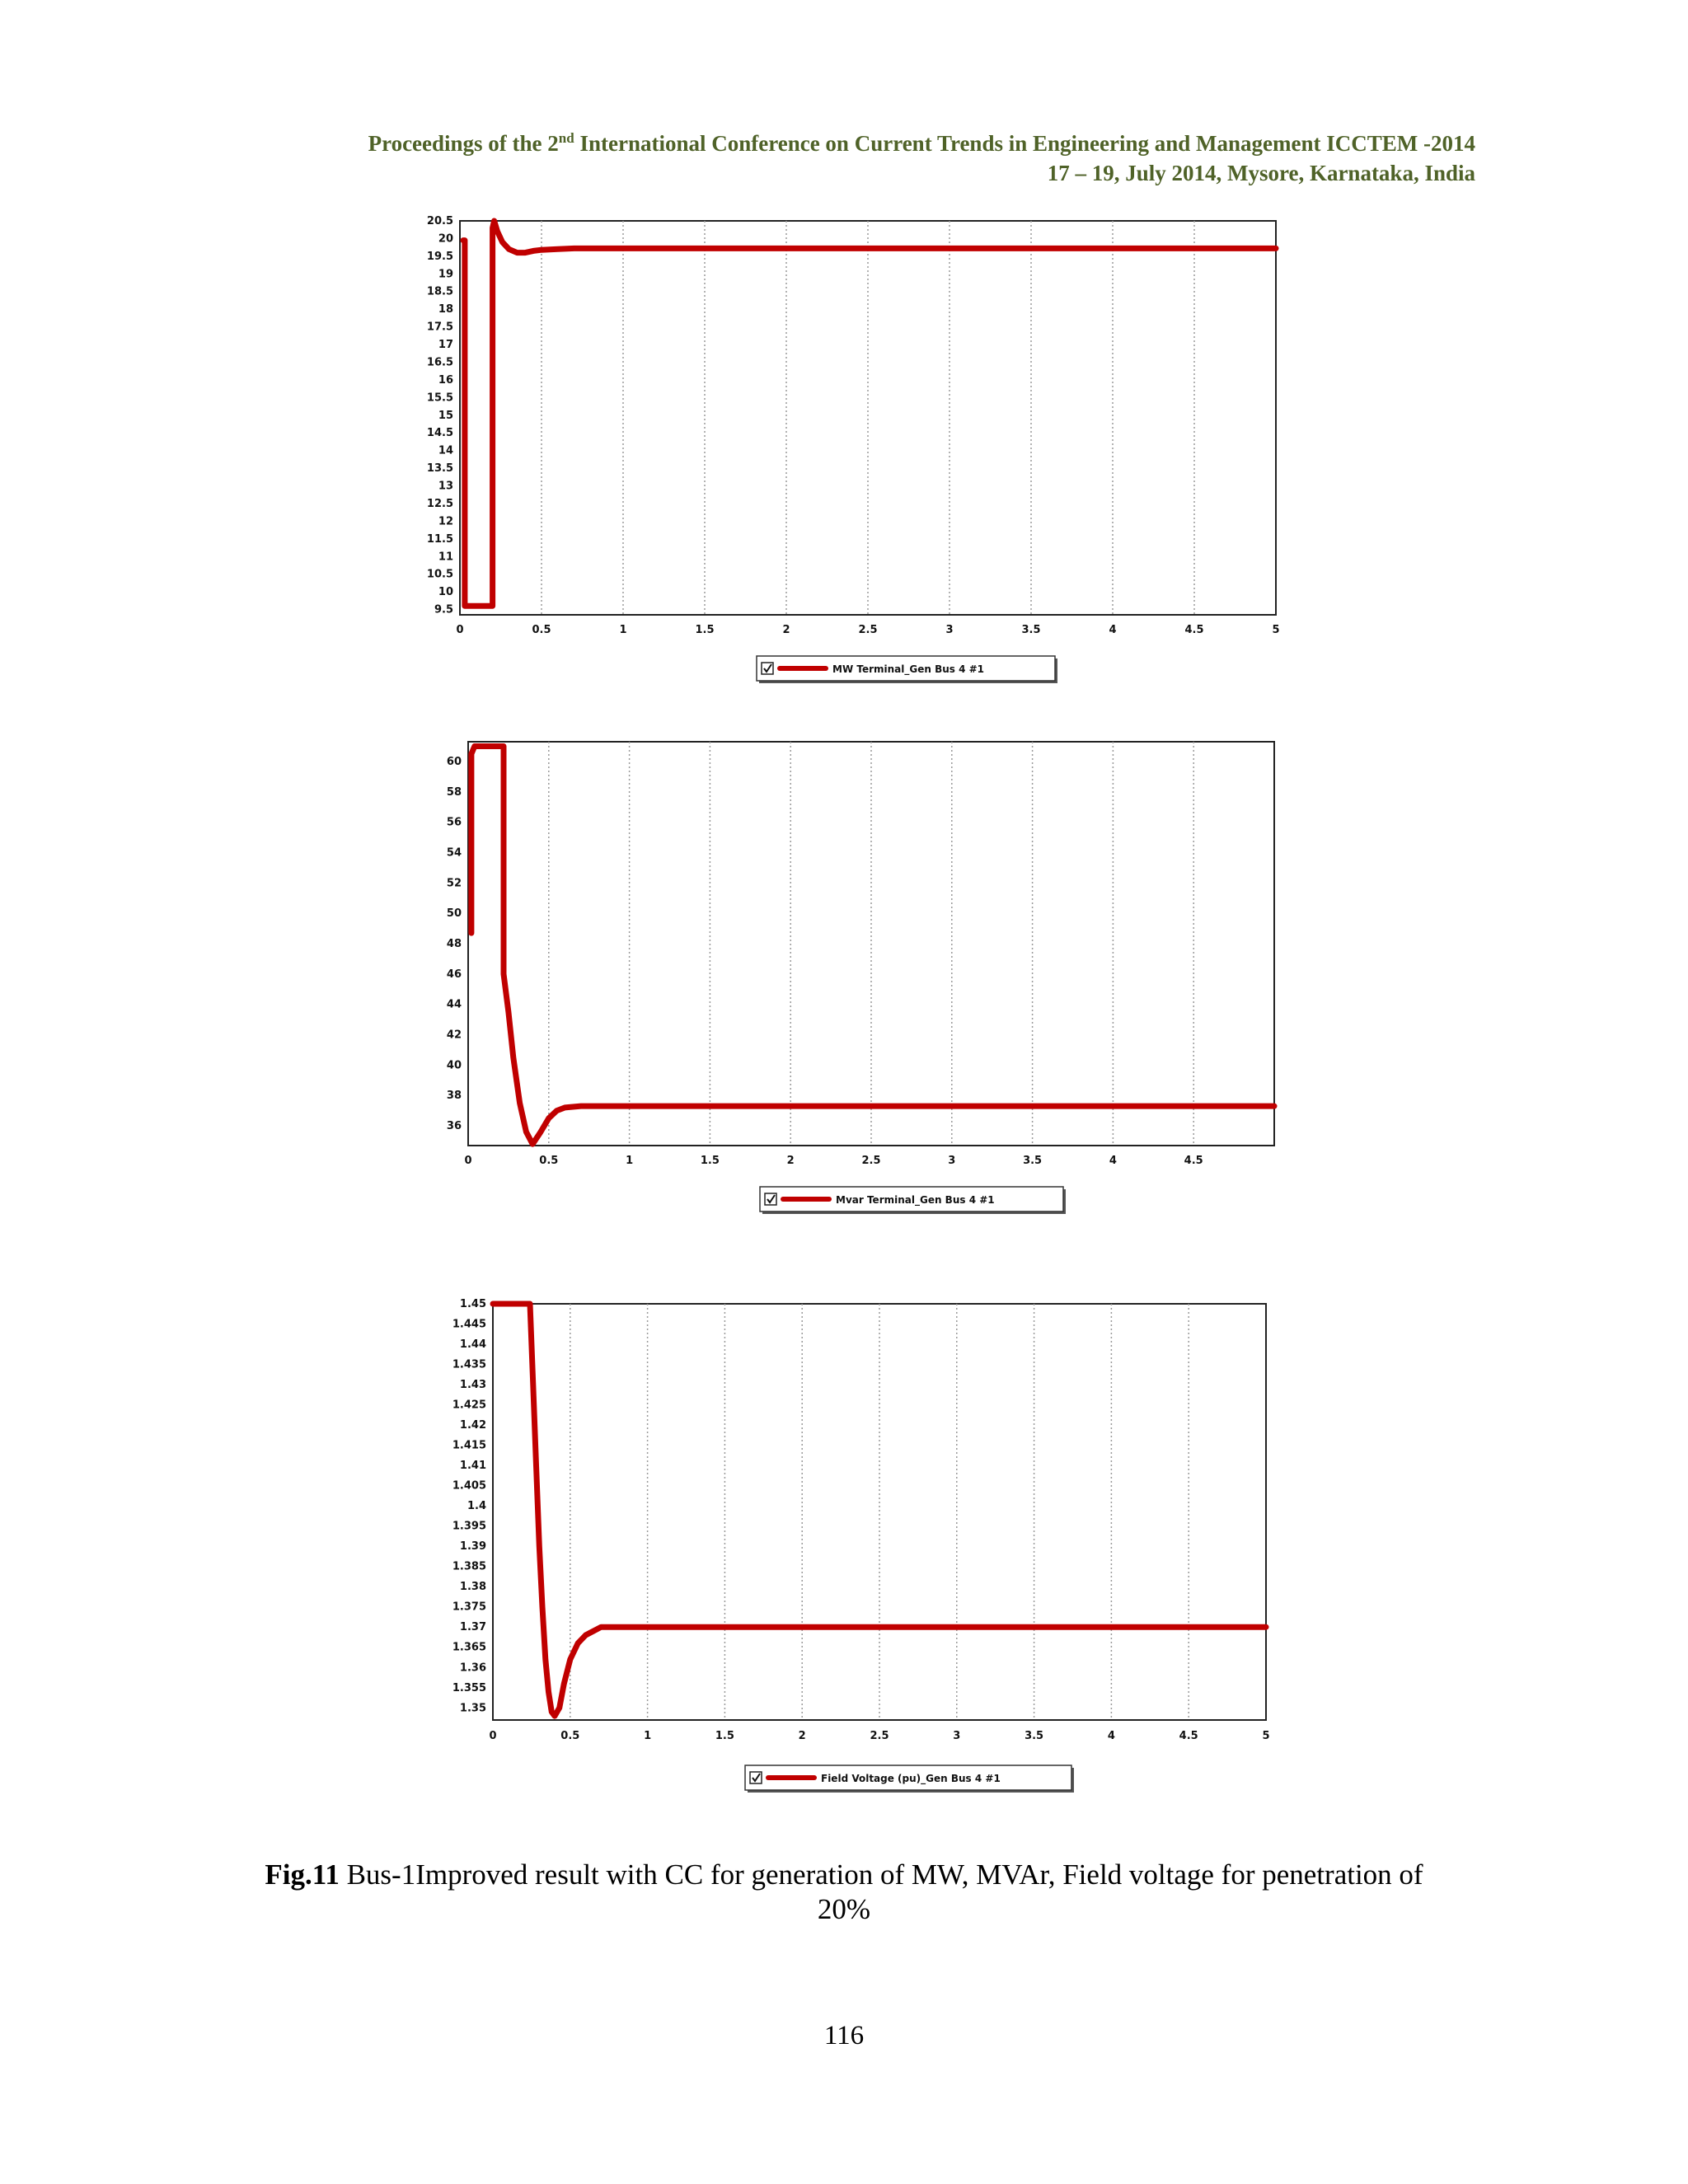 This screenshot has height=2184, width=1688. What do you see at coordinates (469, 1405) in the screenshot?
I see `y-tick-label: 1.425` at bounding box center [469, 1405].